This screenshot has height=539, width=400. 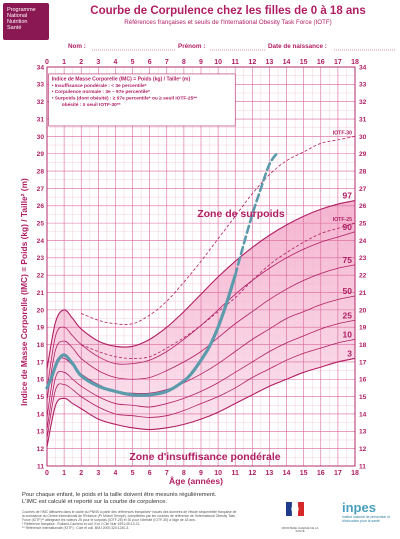 I want to click on y-tick-label-right: 20, so click(x=363, y=310).